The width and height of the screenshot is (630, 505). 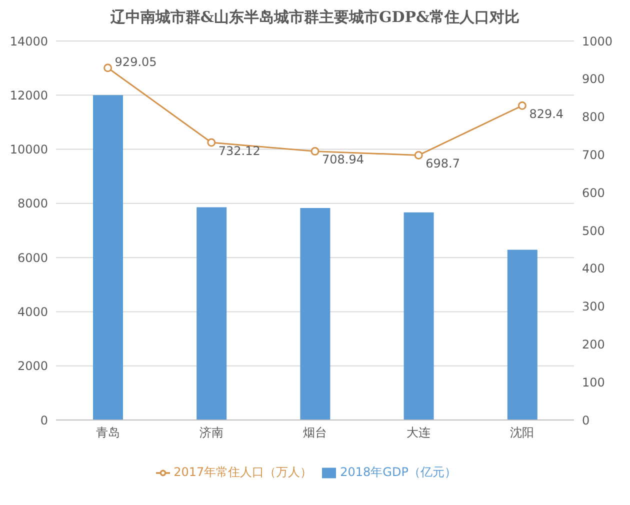 I want to click on x-tick-label: 烟台, so click(x=315, y=433).